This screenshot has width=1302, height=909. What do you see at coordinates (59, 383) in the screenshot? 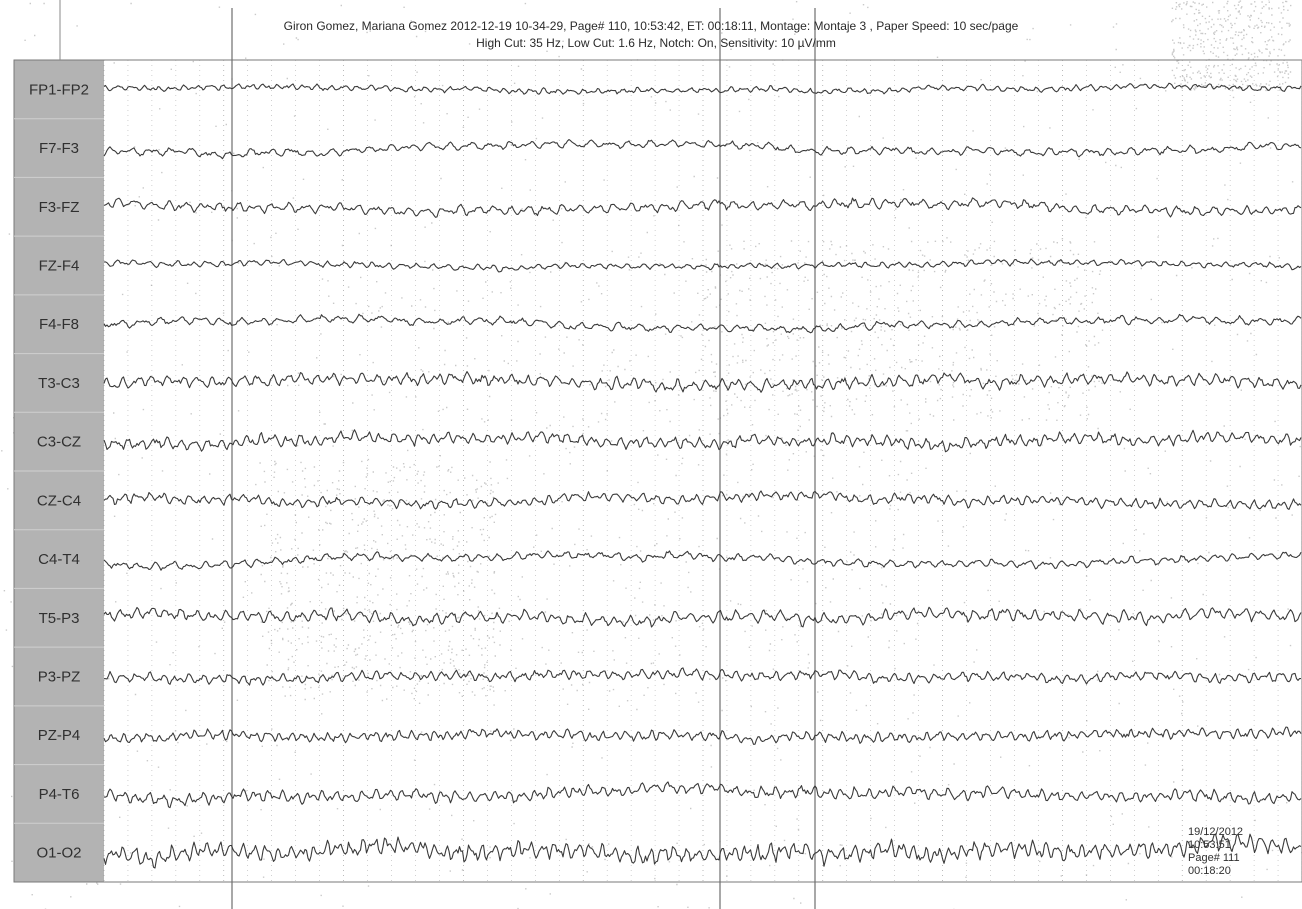
I see `channel-label: T3-C3` at bounding box center [59, 383].